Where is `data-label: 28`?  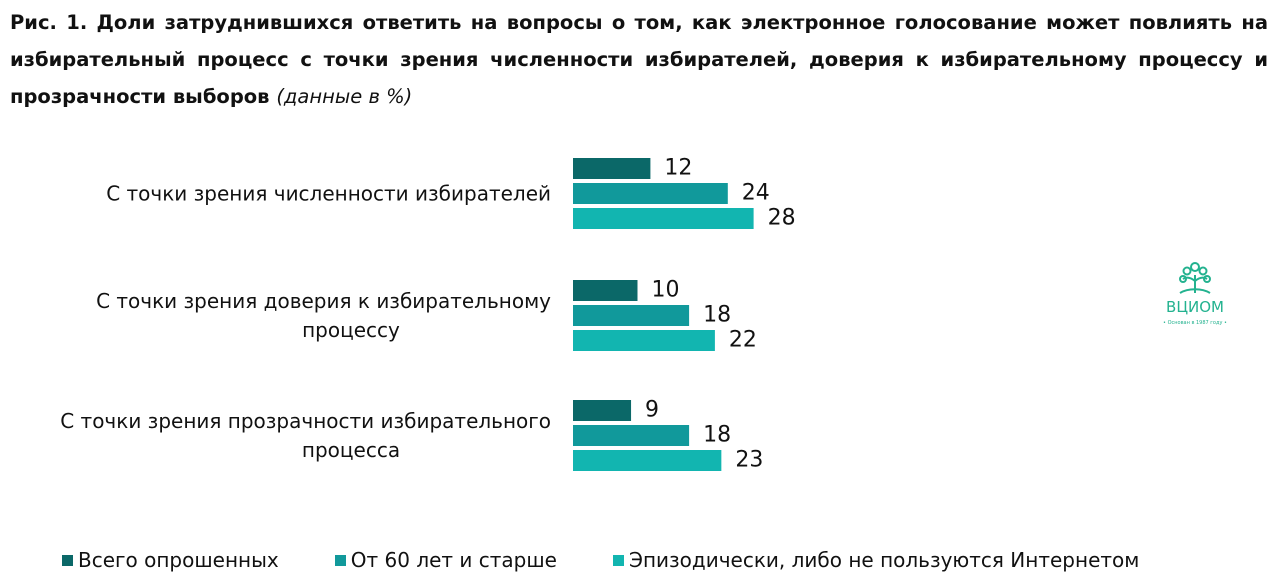 data-label: 28 is located at coordinates (782, 218).